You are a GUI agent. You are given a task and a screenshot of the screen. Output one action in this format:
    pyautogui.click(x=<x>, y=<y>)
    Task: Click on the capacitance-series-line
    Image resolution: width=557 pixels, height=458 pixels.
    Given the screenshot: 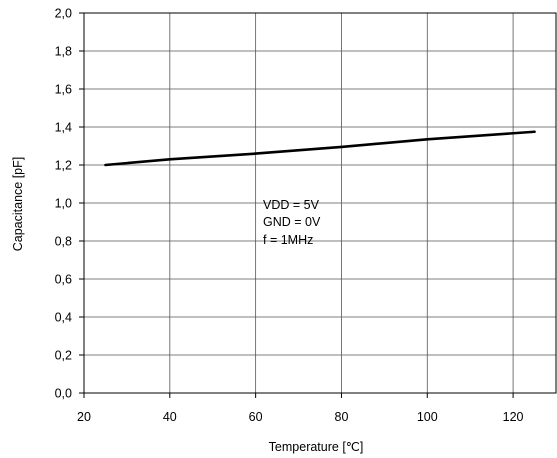 What is the action you would take?
    pyautogui.click(x=320, y=148)
    